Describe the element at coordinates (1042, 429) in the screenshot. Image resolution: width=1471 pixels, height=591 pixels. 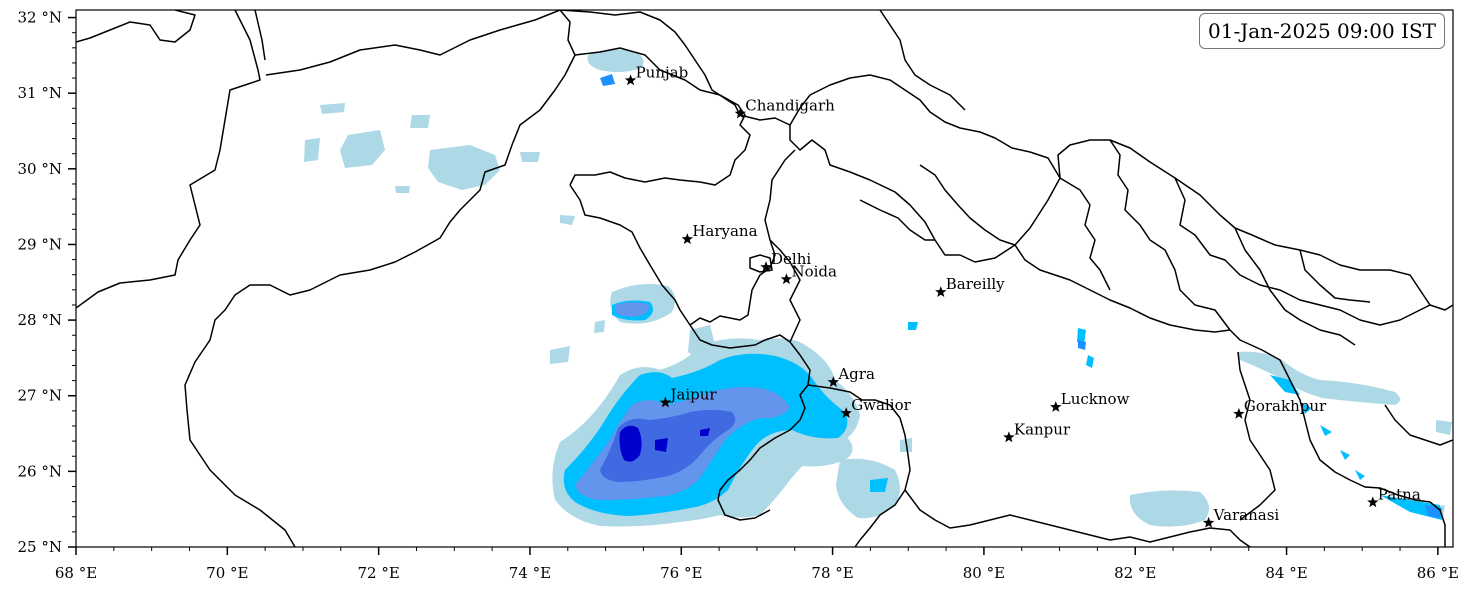
I see `city-label: Kanpur` at that location.